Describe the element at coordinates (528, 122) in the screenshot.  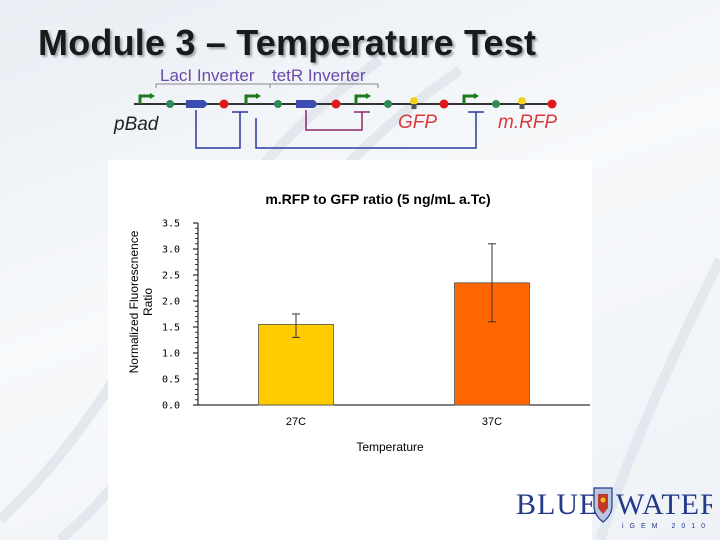
I see `mrfp-label: m.RFP` at that location.